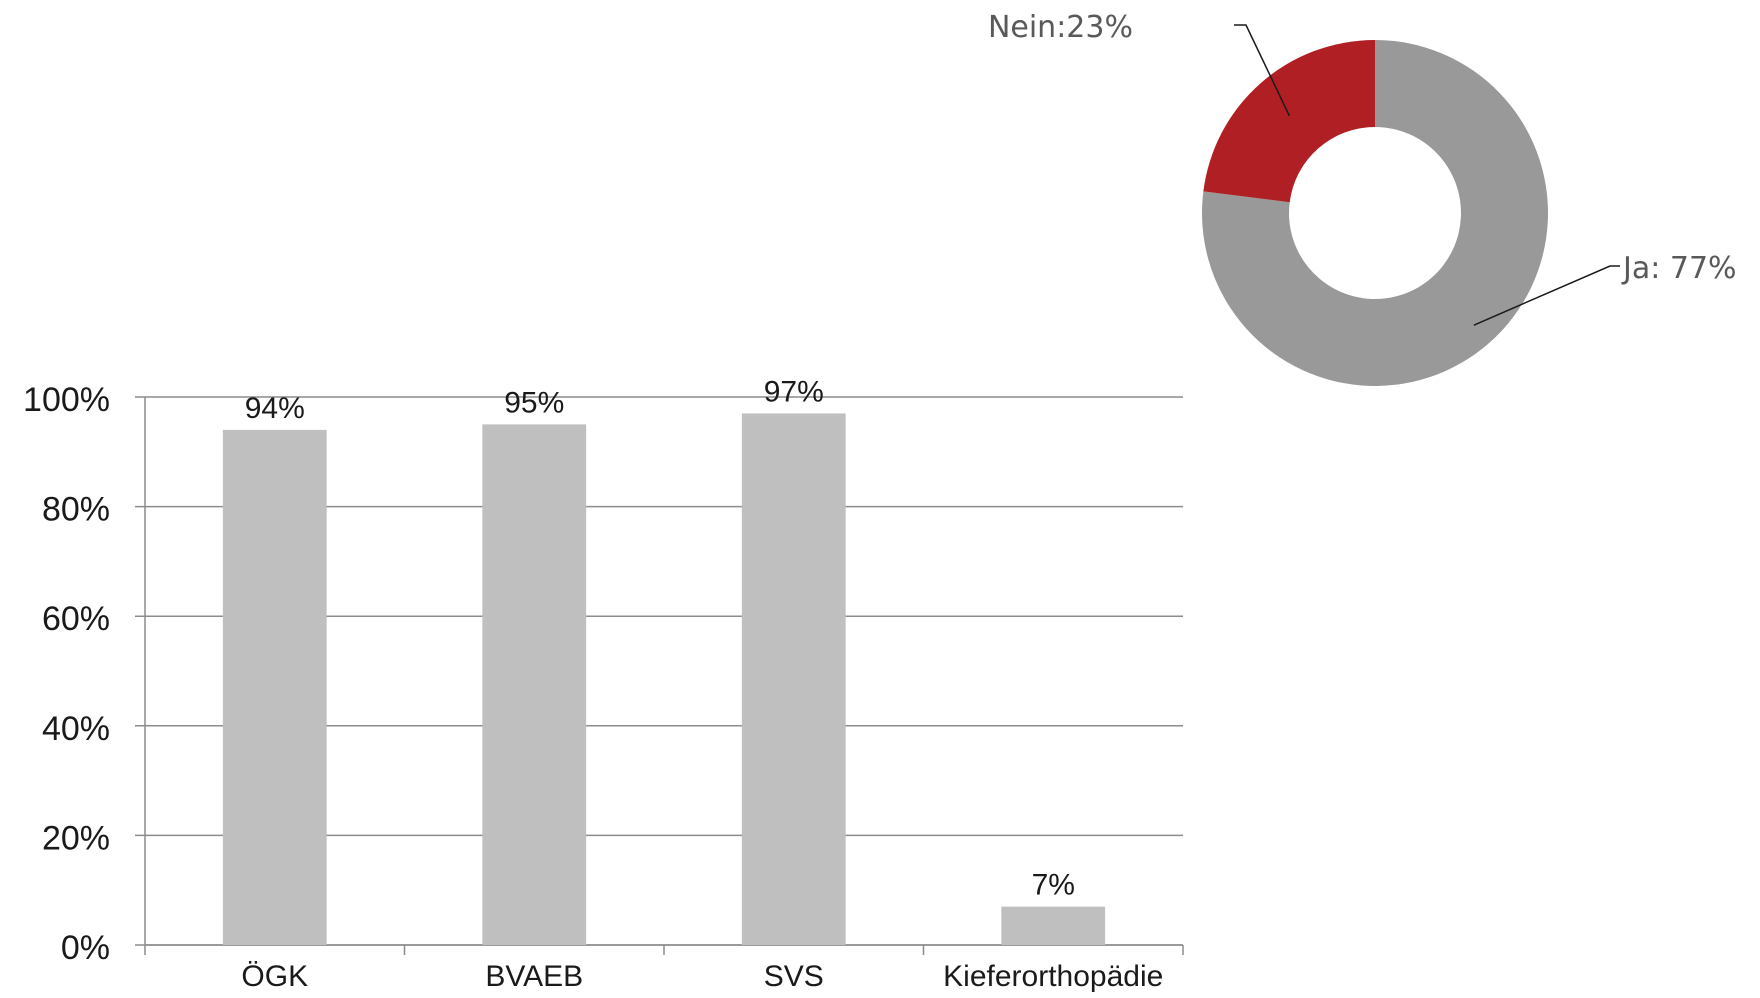 The height and width of the screenshot is (998, 1760). Describe the element at coordinates (794, 976) in the screenshot. I see `category-label: SVS` at that location.